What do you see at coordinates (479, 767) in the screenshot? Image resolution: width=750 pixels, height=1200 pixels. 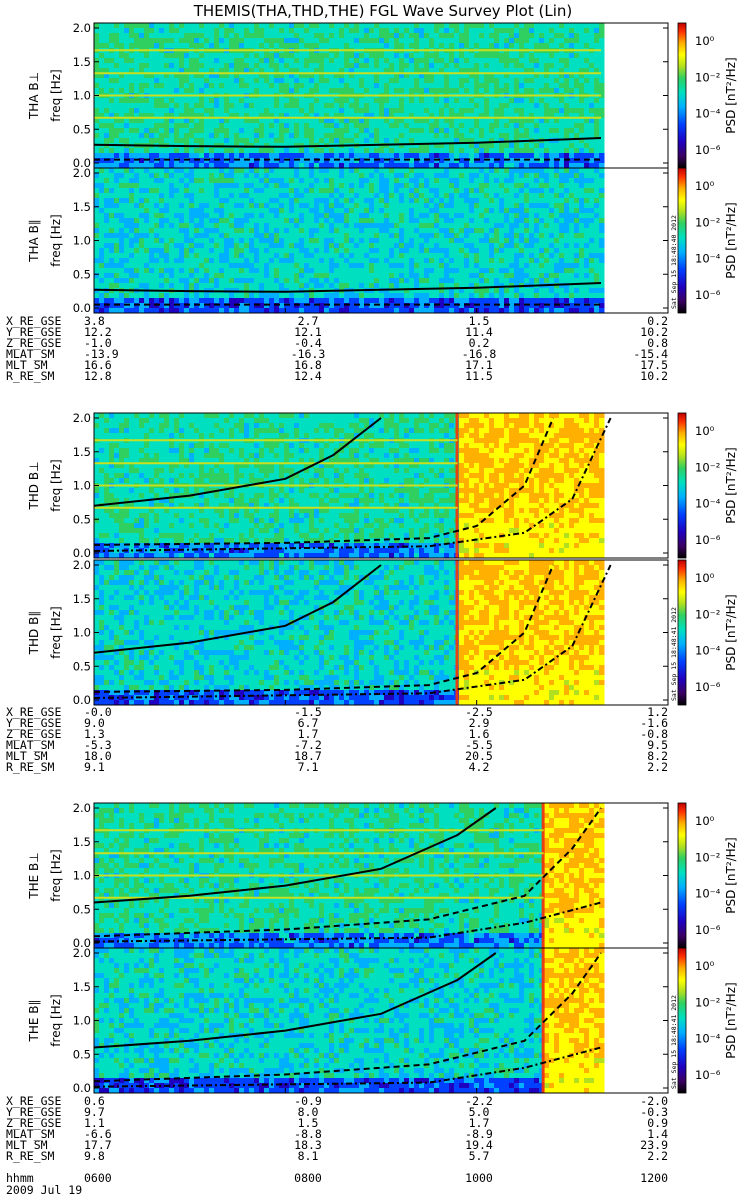 I see `ephemeris-value: 4.2` at bounding box center [479, 767].